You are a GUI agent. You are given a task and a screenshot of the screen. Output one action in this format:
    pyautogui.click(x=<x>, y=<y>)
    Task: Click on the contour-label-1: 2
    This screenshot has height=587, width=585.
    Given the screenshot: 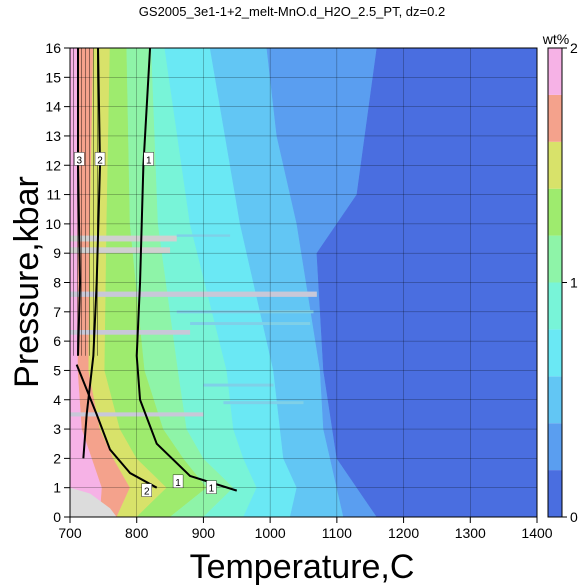 What is the action you would take?
    pyautogui.click(x=100, y=159)
    